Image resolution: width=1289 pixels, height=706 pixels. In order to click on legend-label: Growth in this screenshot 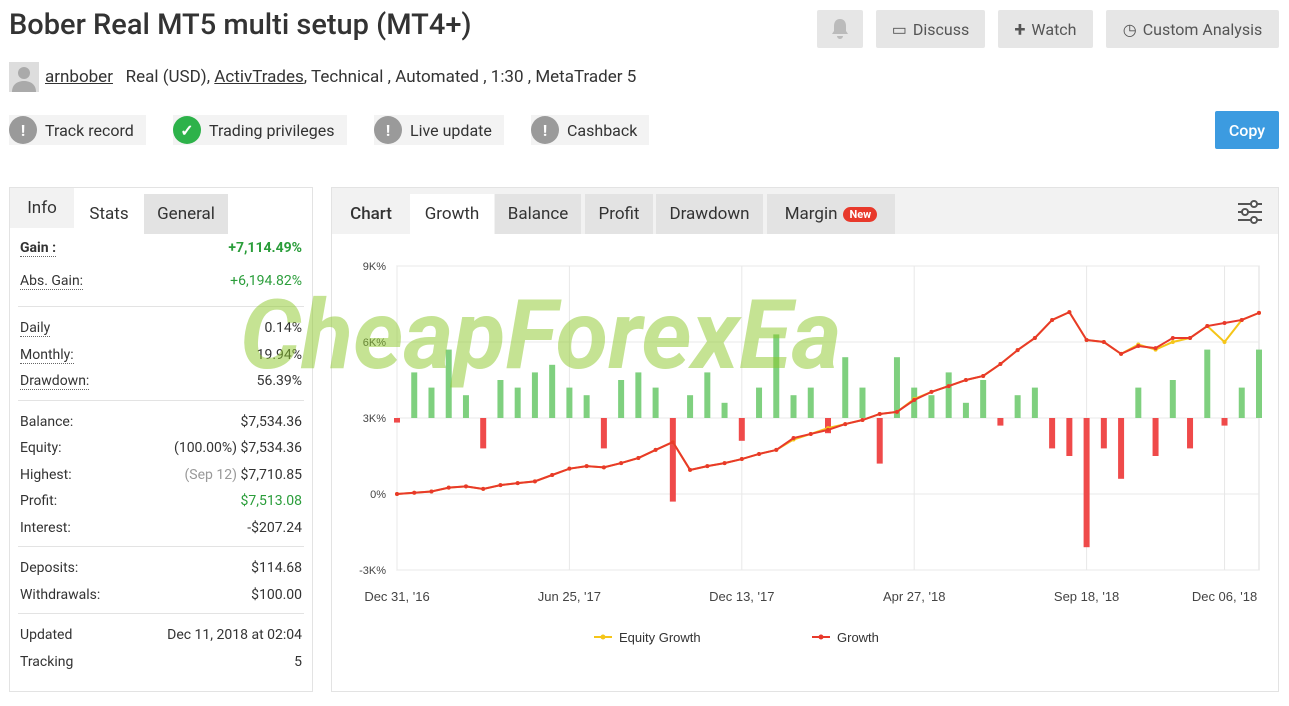, I will do `click(858, 637)`.